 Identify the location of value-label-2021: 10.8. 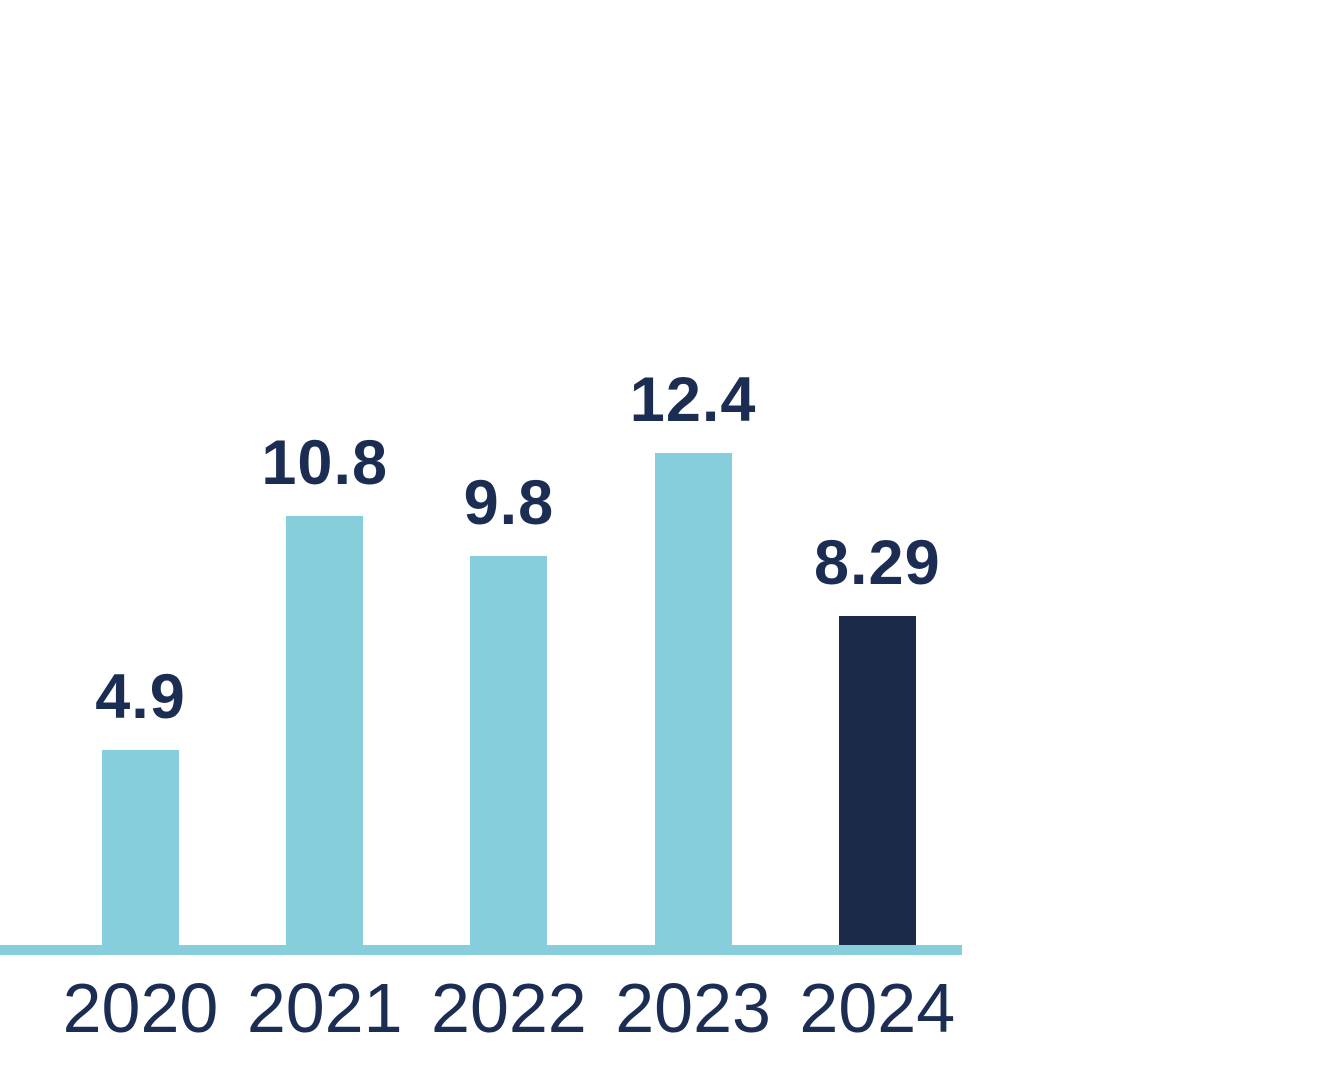
(324, 463).